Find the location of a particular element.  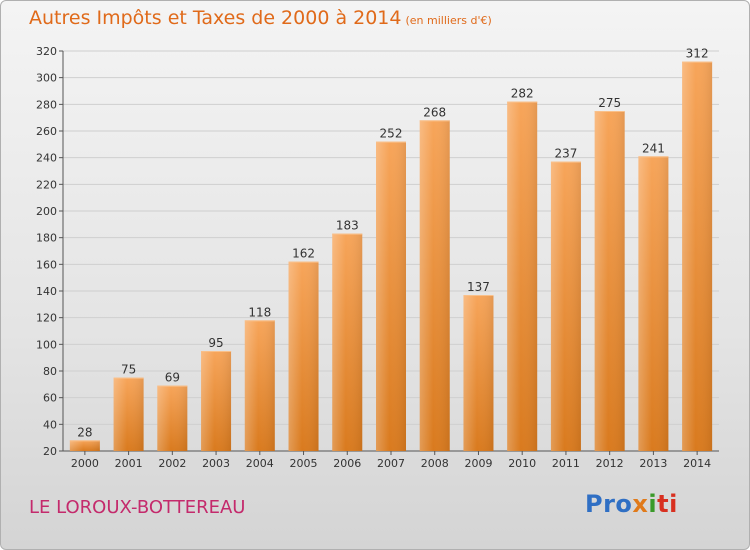

y-tick-label: 280 is located at coordinates (46, 104).